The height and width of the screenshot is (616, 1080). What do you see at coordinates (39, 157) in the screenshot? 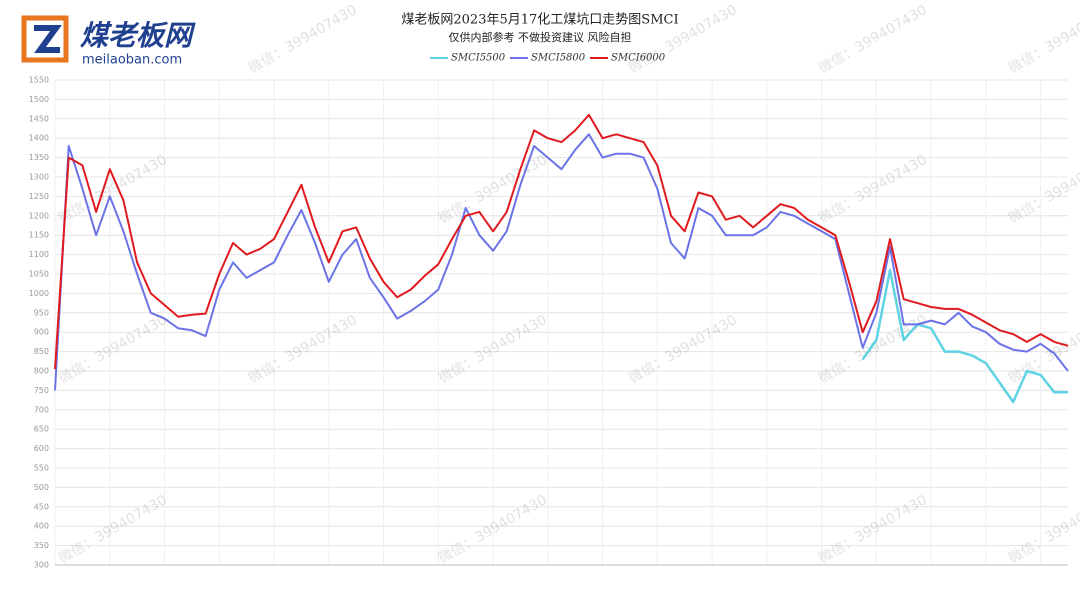
I see `y-tick-label: 1350` at bounding box center [39, 157].